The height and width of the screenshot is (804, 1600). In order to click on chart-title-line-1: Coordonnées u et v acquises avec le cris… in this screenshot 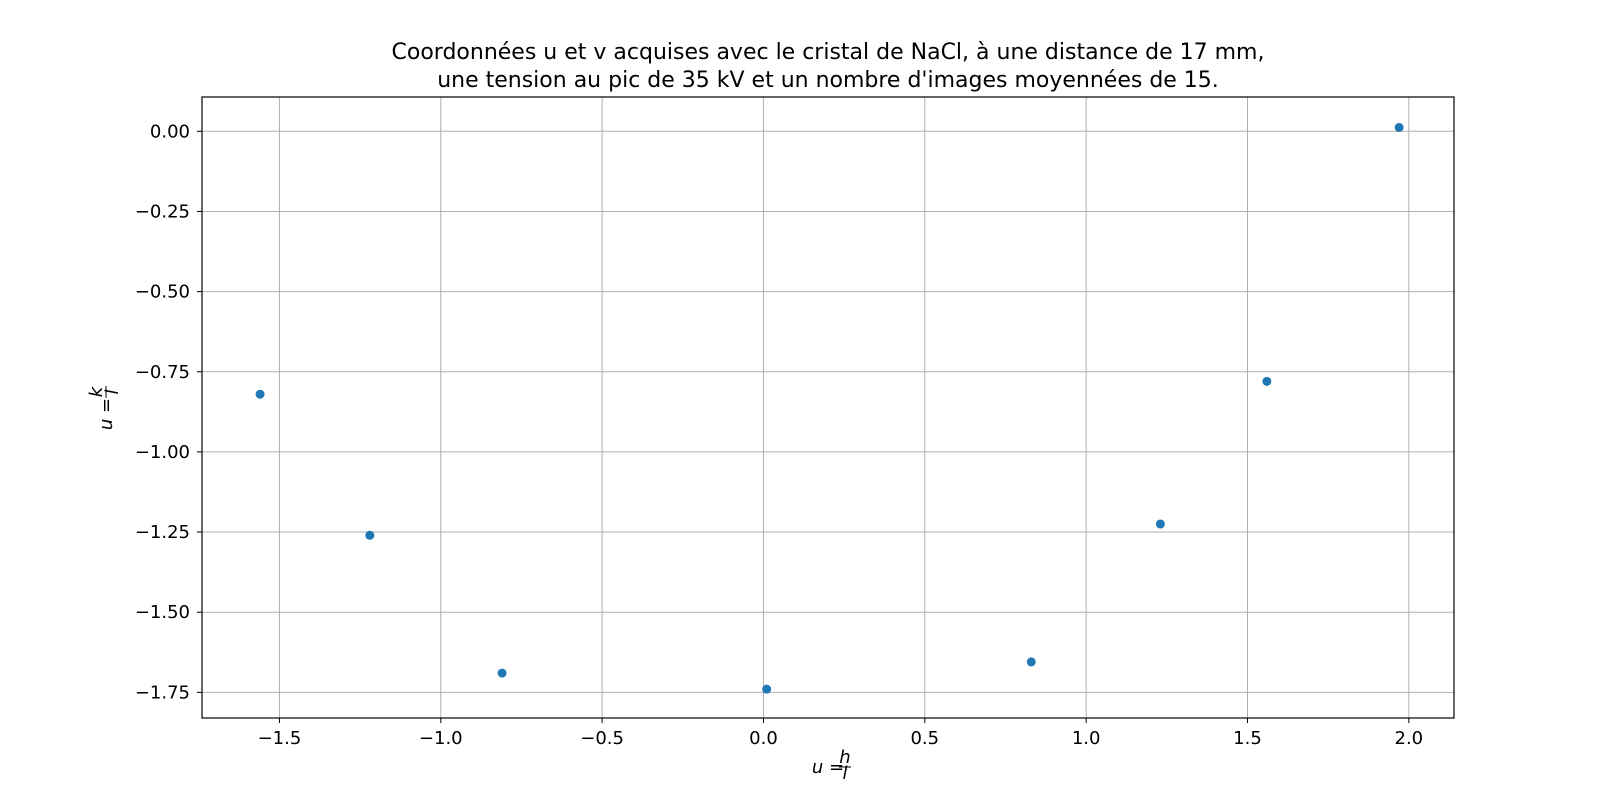, I will do `click(828, 52)`.